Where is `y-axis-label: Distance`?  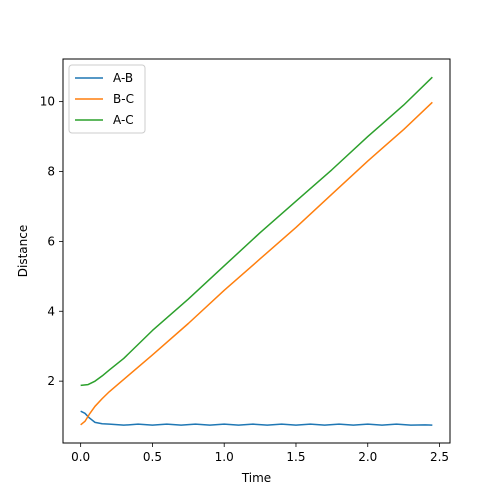
y-axis-label: Distance is located at coordinates (23, 251).